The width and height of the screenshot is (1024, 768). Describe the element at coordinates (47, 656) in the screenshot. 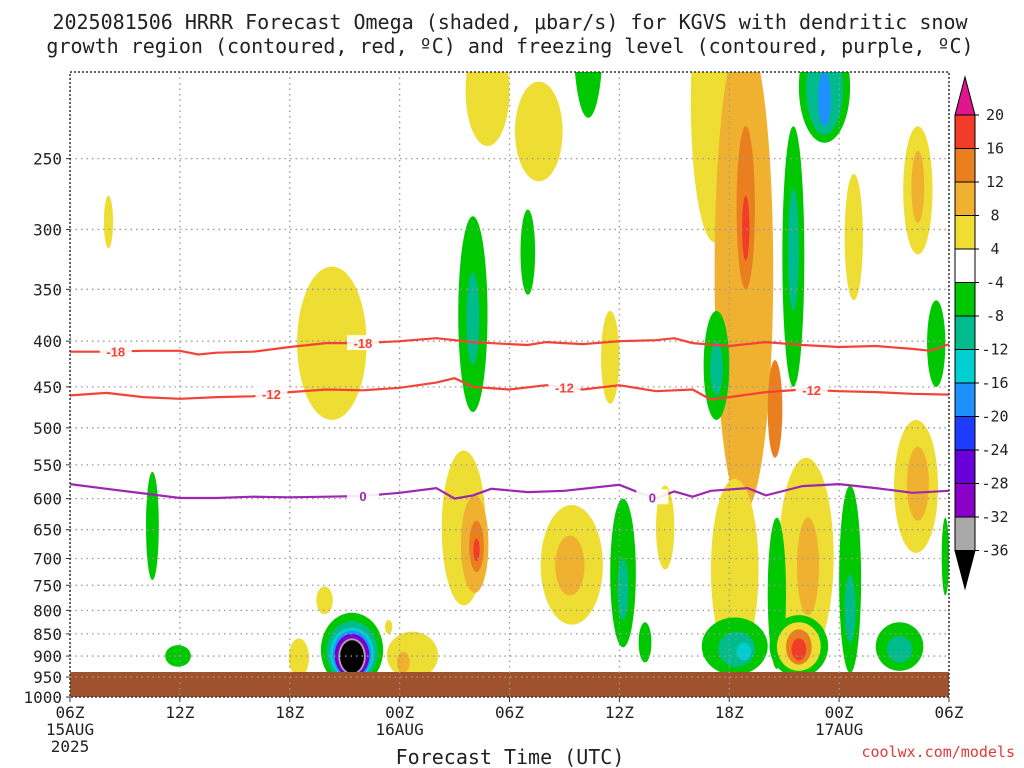

I see `y-tick-label: 900` at that location.